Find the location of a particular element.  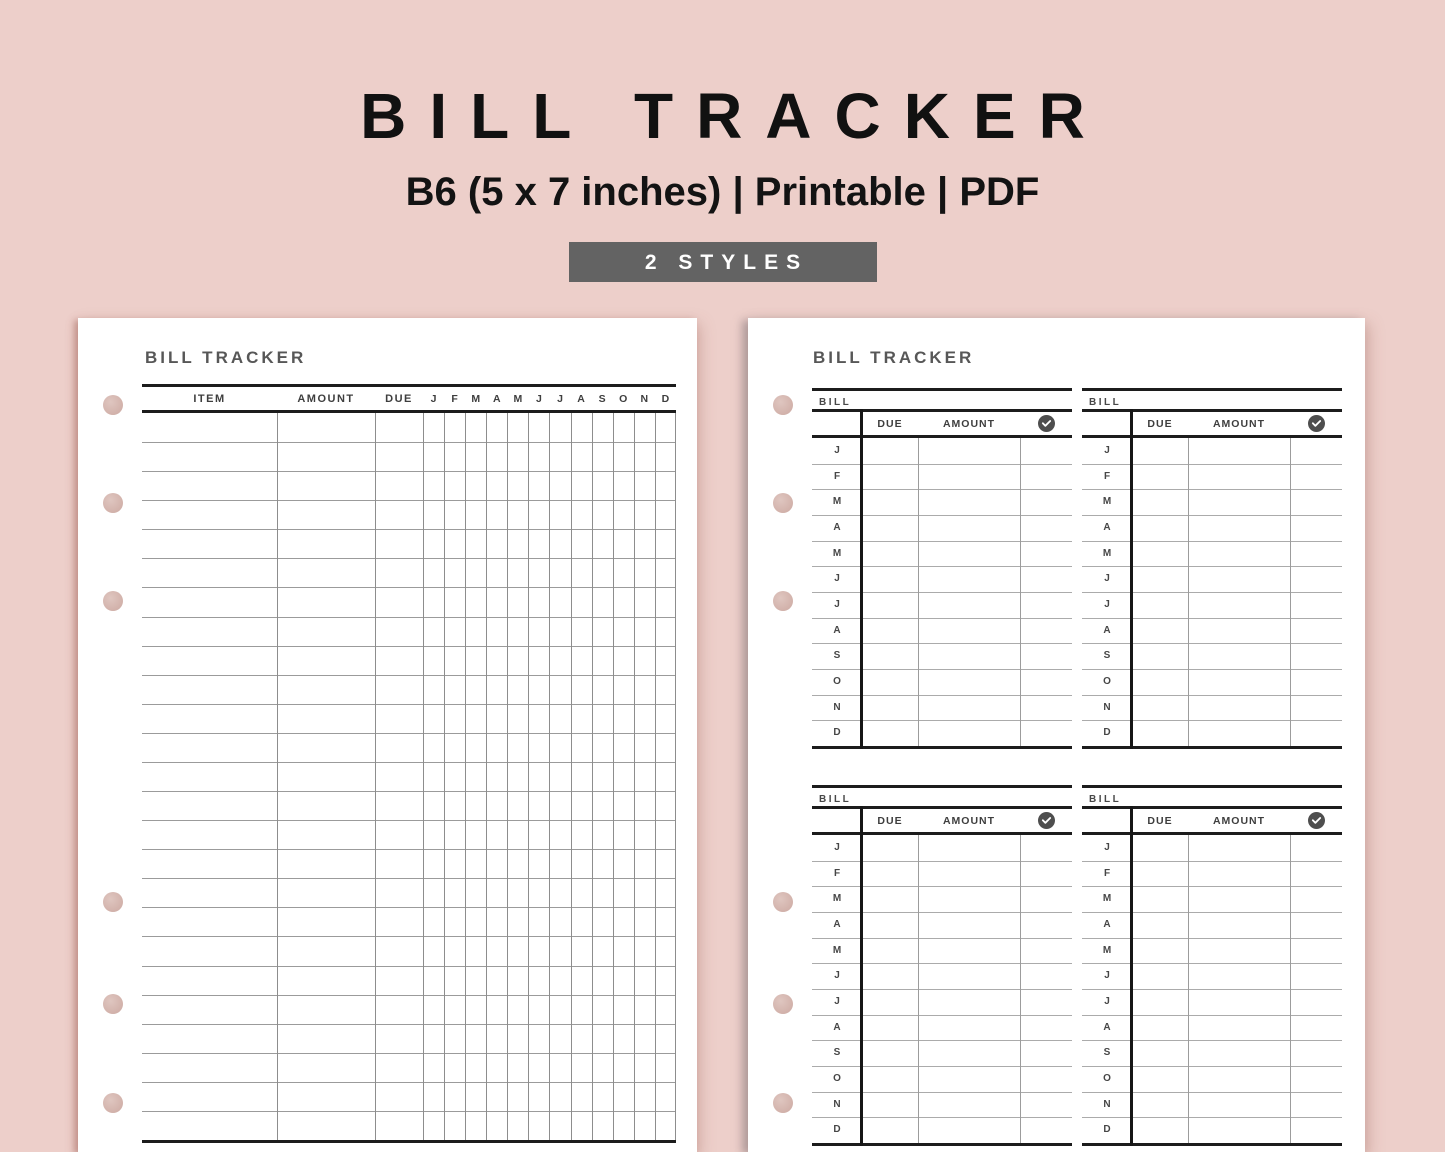

month-column-header: J is located at coordinates (539, 398).